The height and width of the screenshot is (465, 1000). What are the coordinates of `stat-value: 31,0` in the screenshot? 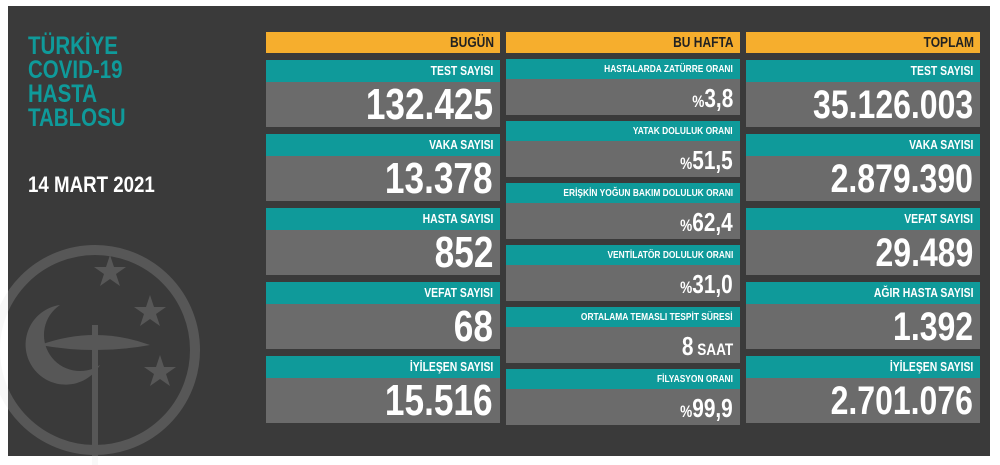 It's located at (712, 284).